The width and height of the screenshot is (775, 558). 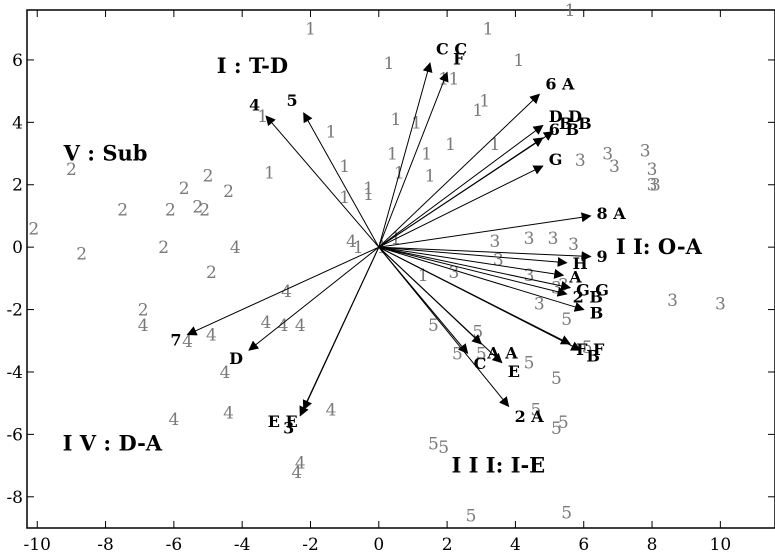 What do you see at coordinates (17, 186) in the screenshot?
I see `y-tick-label: 2` at bounding box center [17, 186].